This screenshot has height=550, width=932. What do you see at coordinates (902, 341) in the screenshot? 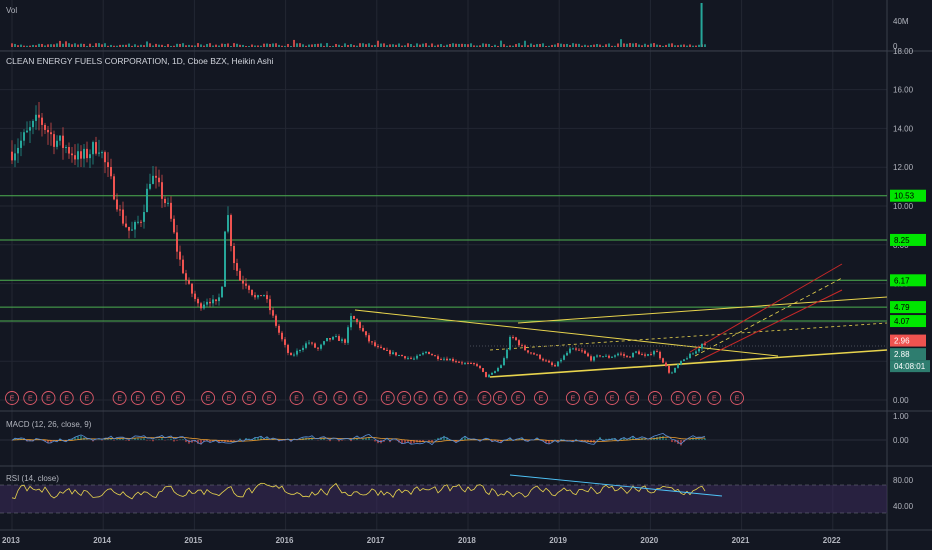
I see `price-tag-label: 2.96` at bounding box center [902, 341].